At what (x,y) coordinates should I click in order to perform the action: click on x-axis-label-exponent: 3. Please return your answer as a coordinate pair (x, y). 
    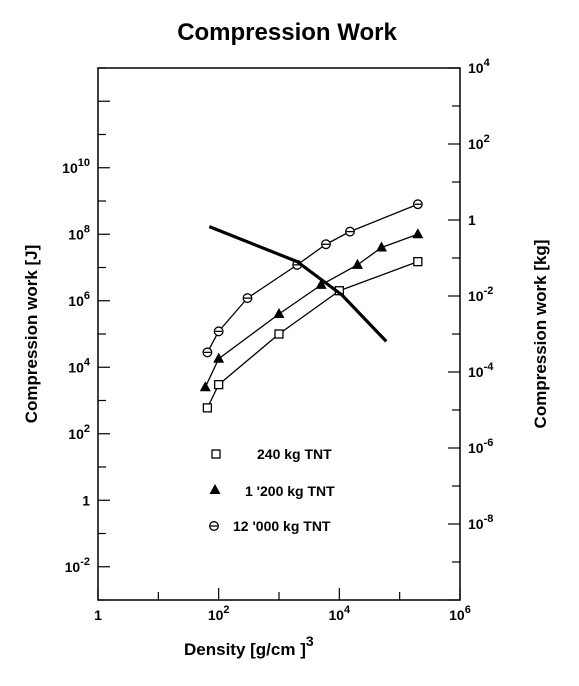
    Looking at the image, I should click on (310, 641).